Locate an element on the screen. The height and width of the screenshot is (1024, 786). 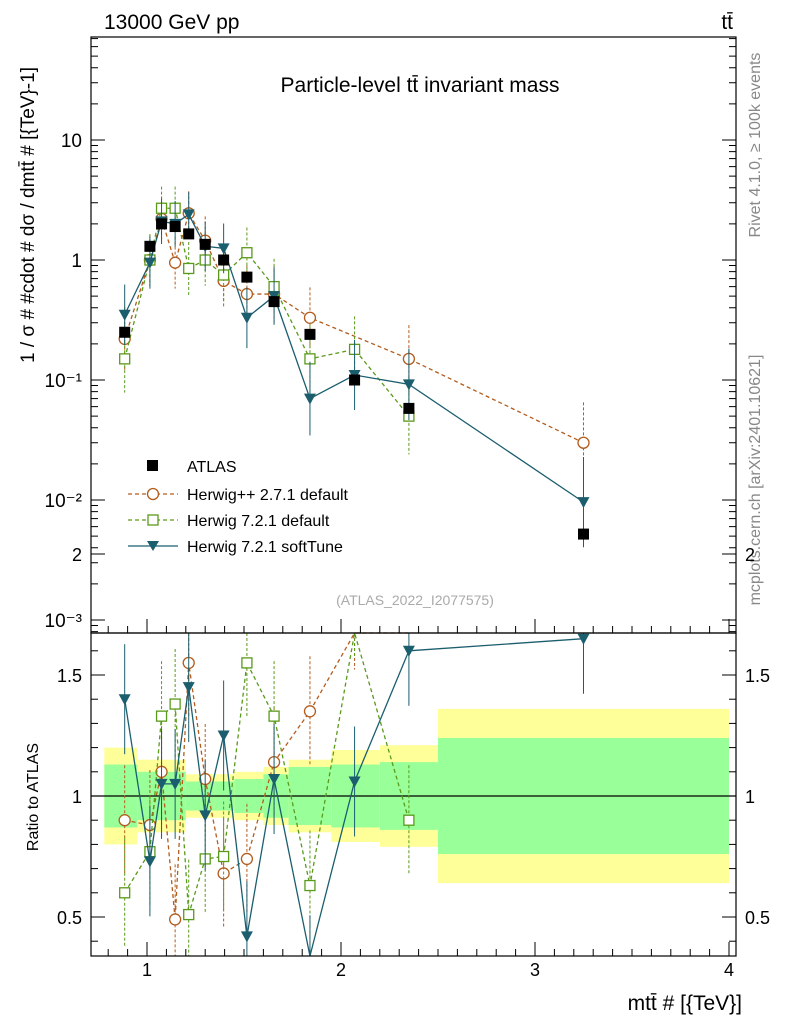
analysis-watermark: (ATLAS_2022_I2077575) is located at coordinates (415, 600).